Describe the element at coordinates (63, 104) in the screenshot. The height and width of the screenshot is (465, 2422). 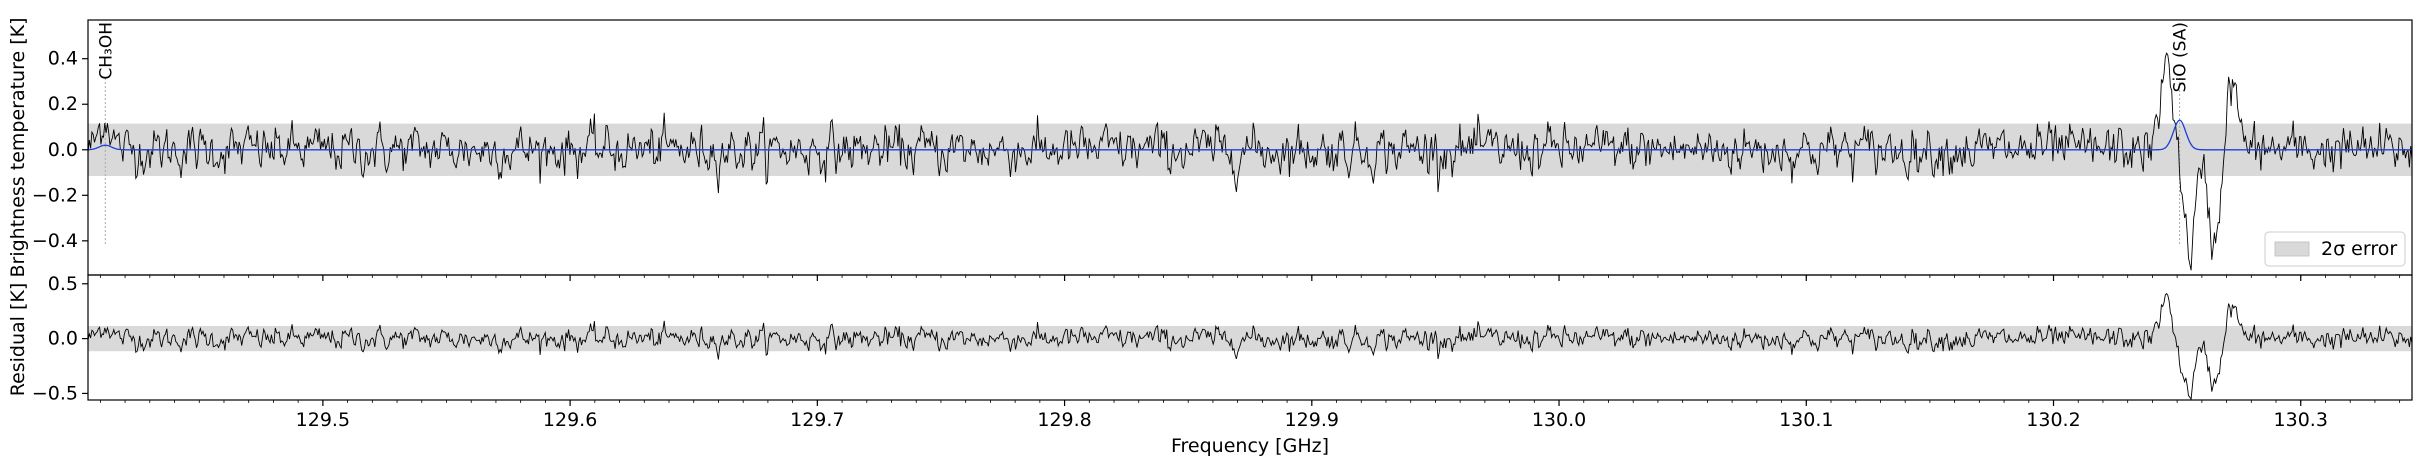
I see `y-tick-label: 0.2` at that location.